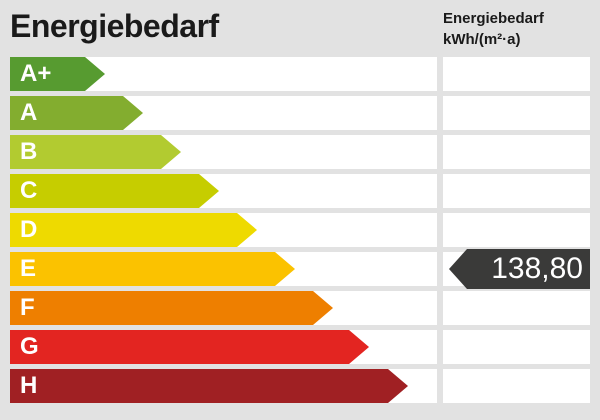  I want to click on bar-cell: E, so click(223, 269).